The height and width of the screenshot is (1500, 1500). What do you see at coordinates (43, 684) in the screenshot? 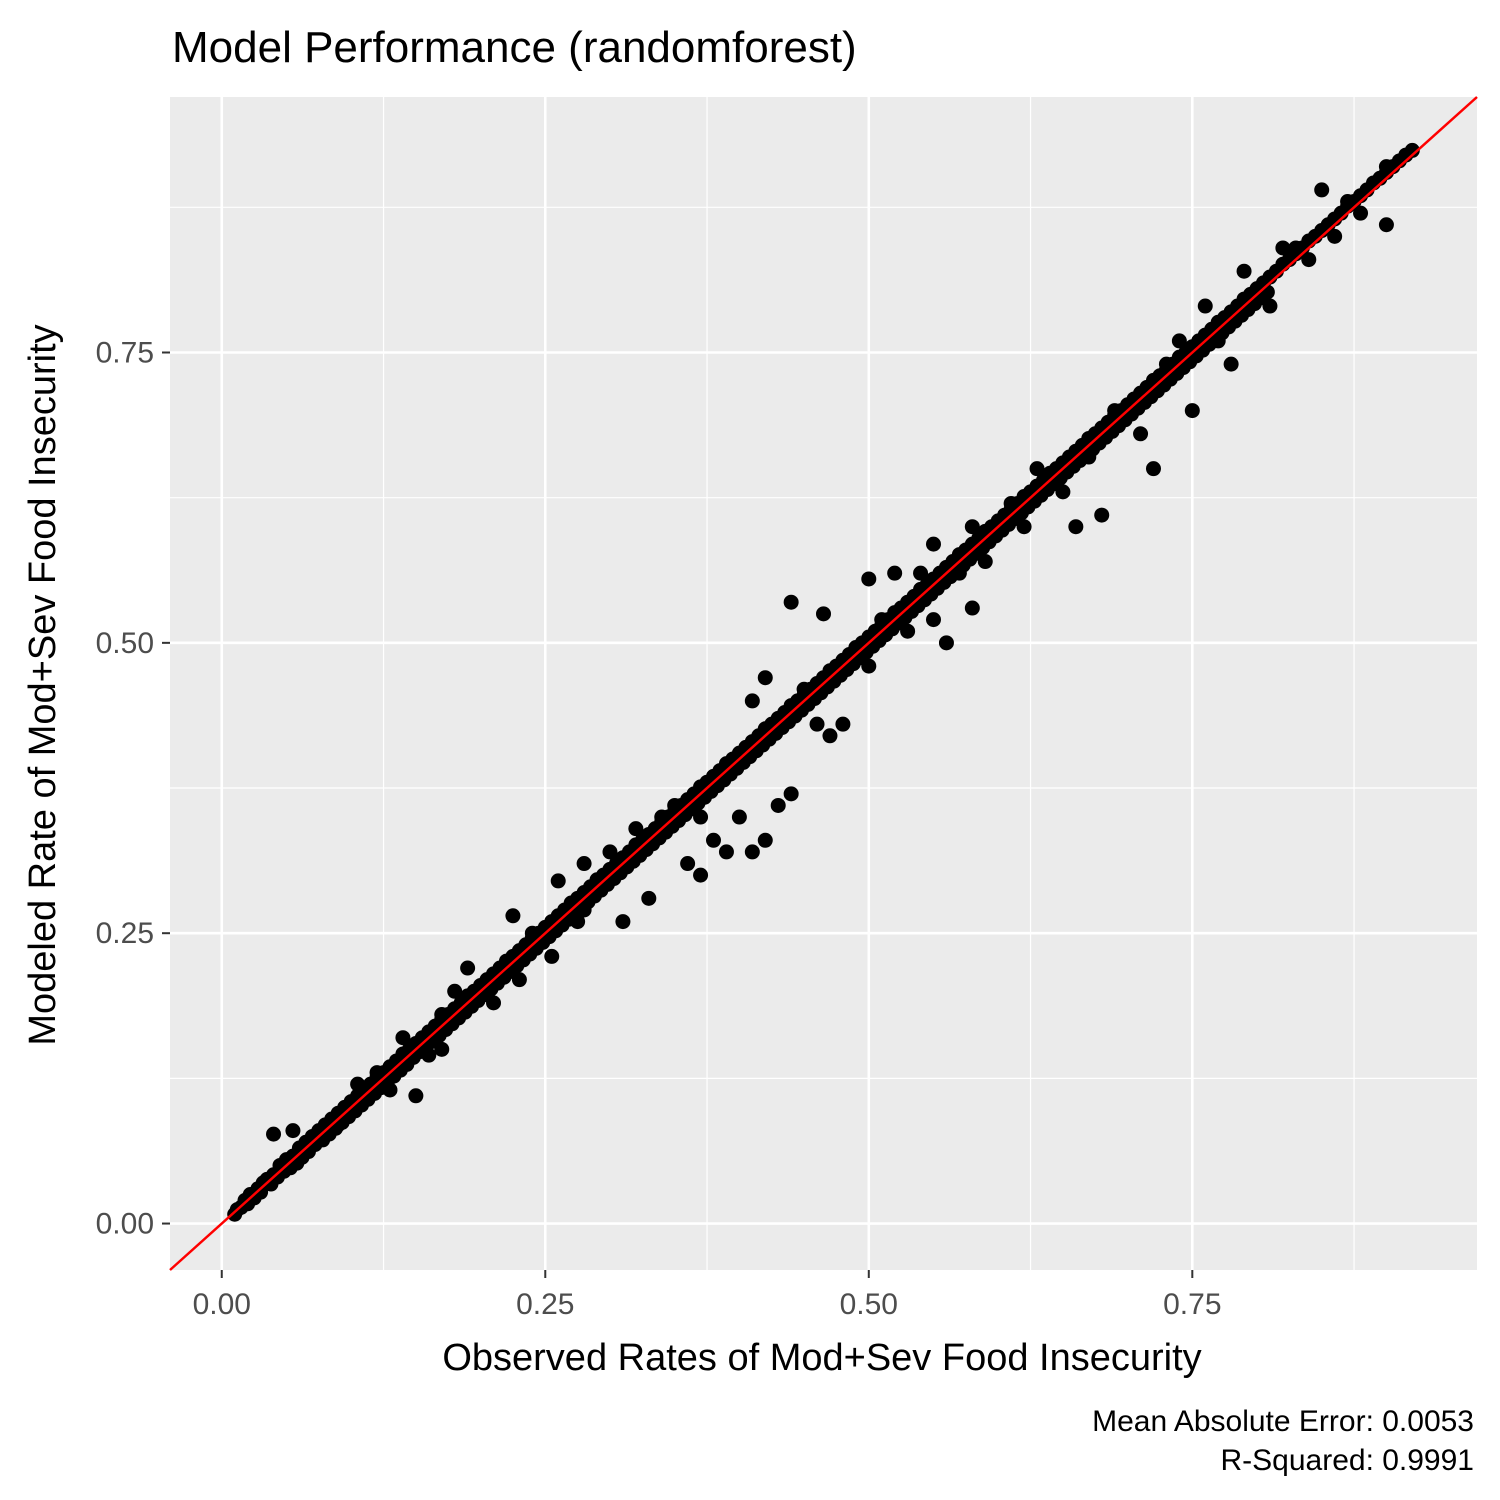
I see `y-axis-title: Modeled Rate of Mod+Sev Food Insecurity` at bounding box center [43, 684].